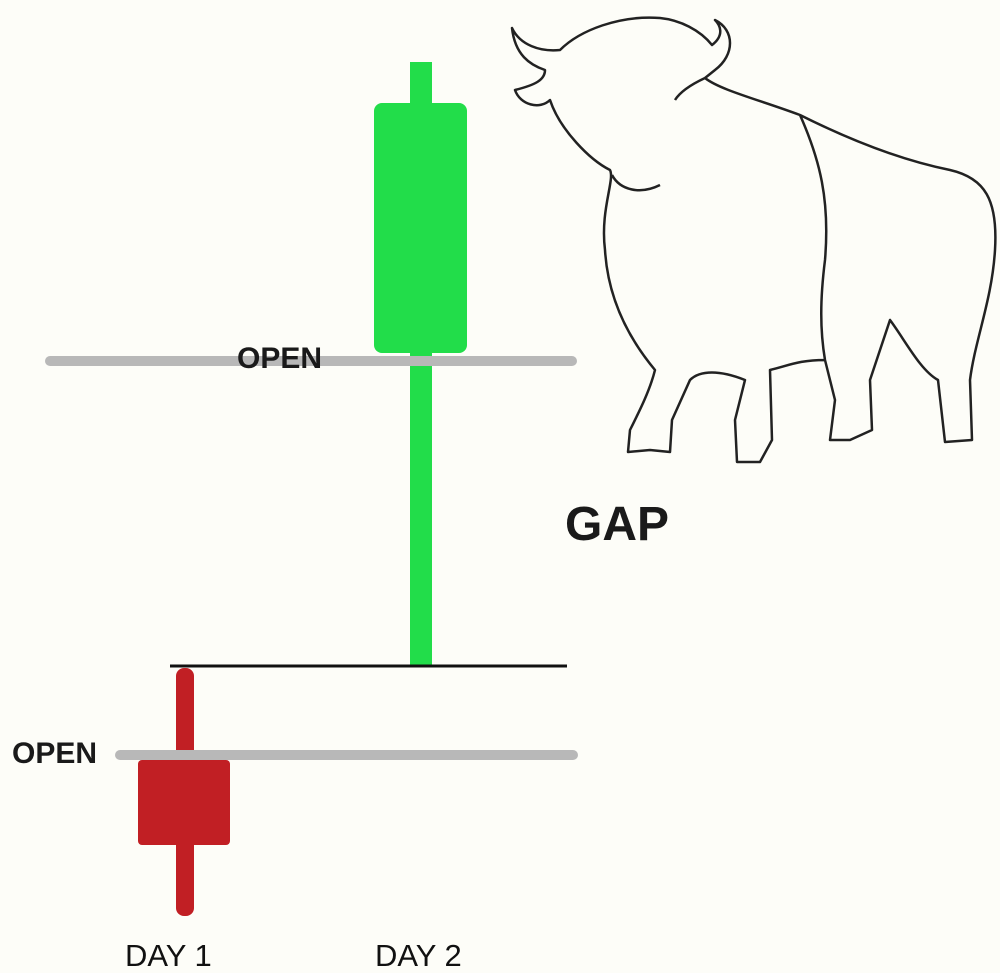 The image size is (1000, 973). What do you see at coordinates (420, 228) in the screenshot?
I see `day2-body` at bounding box center [420, 228].